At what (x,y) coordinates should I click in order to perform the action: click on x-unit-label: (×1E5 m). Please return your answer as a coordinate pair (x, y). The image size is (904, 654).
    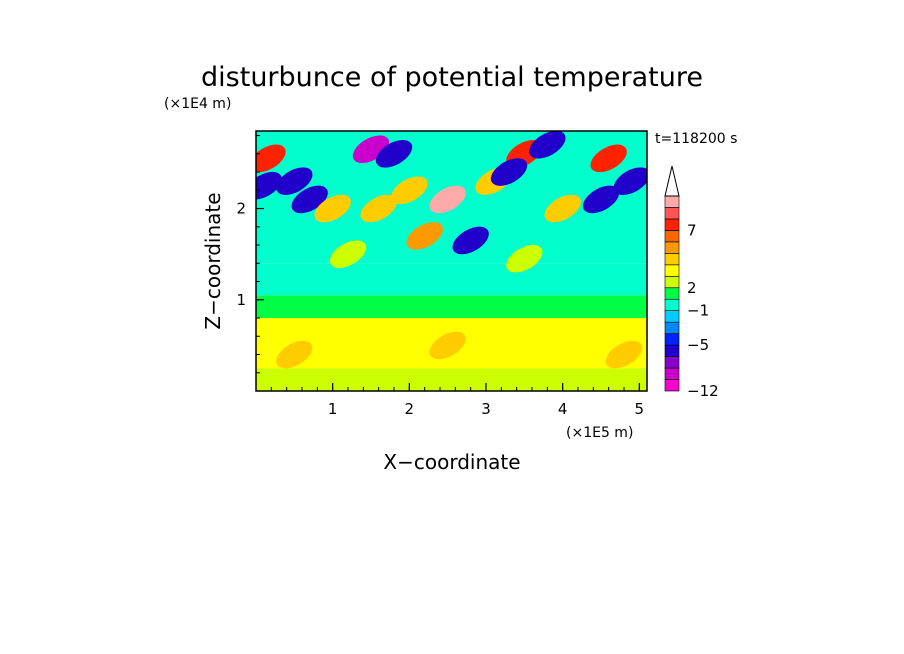
    Looking at the image, I should click on (599, 433).